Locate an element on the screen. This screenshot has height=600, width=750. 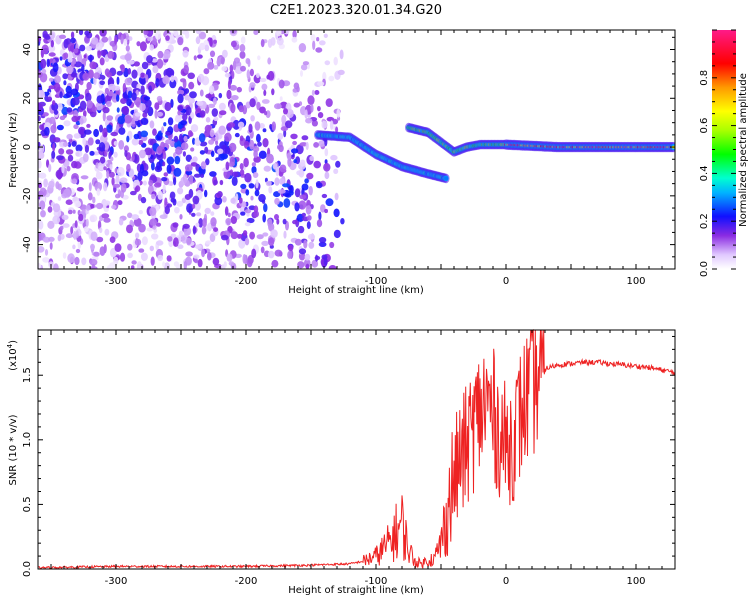
y-tick-label: -40 is located at coordinates (27, 244).